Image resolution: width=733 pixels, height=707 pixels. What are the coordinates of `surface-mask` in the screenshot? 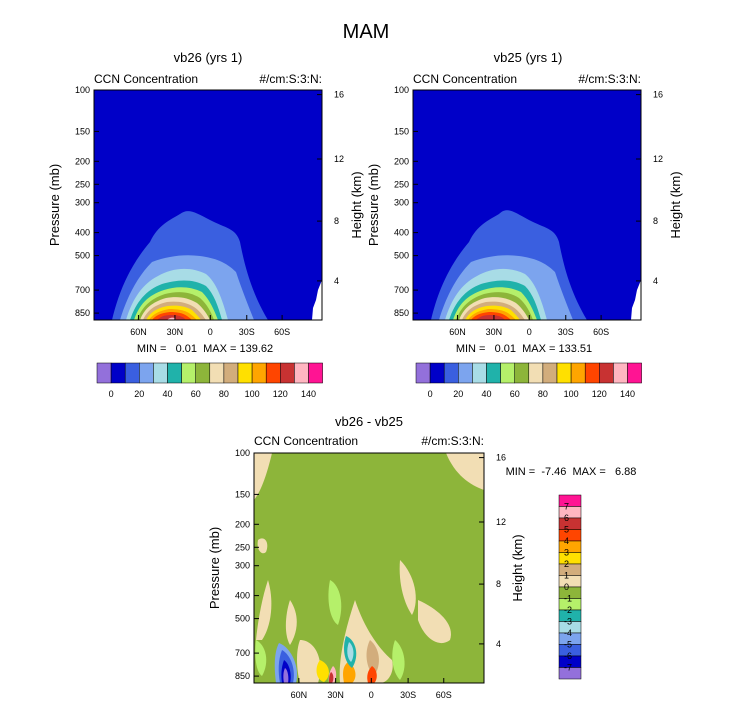 It's located at (317, 300).